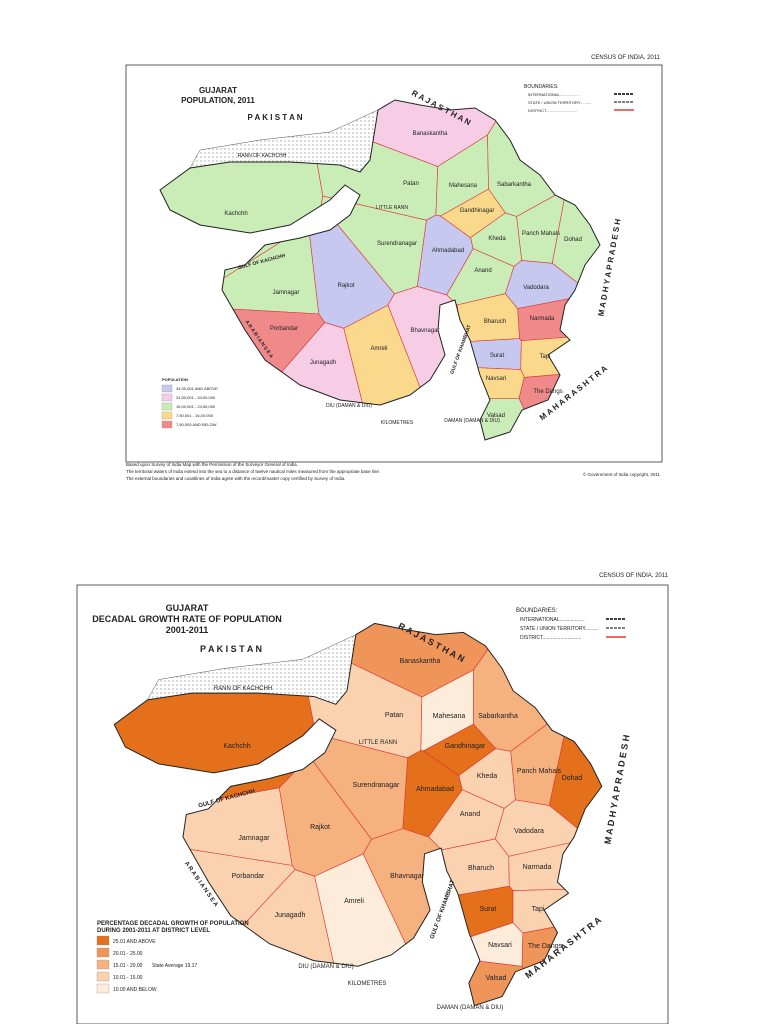 The width and height of the screenshot is (768, 1024). What do you see at coordinates (135, 990) in the screenshot?
I see `legend-label: 10.00 AND BELOW` at bounding box center [135, 990].